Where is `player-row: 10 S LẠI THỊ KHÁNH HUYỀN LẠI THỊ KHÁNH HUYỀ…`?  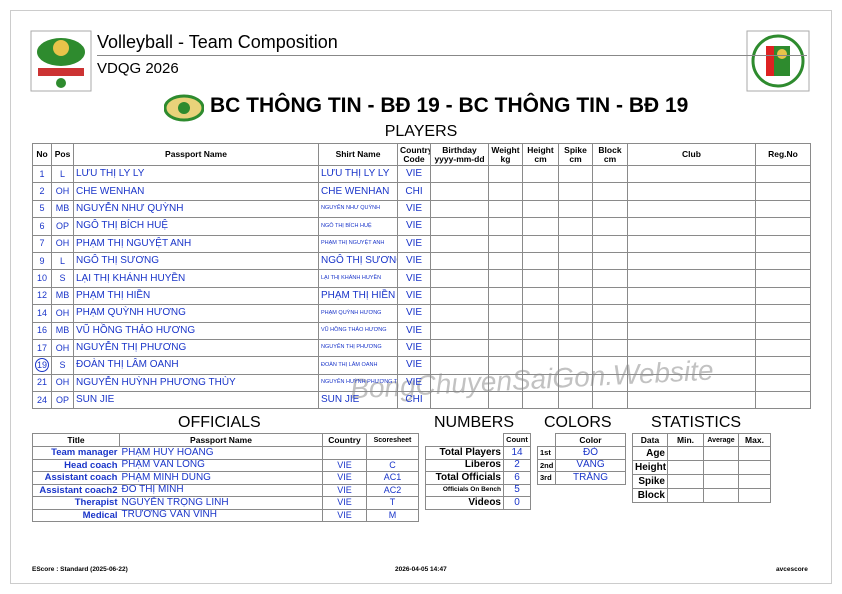 player-row: 10 S LẠI THỊ KHÁNH HUYỀN LẠI THỊ KHÁNH HUYỀ… is located at coordinates (421, 278).